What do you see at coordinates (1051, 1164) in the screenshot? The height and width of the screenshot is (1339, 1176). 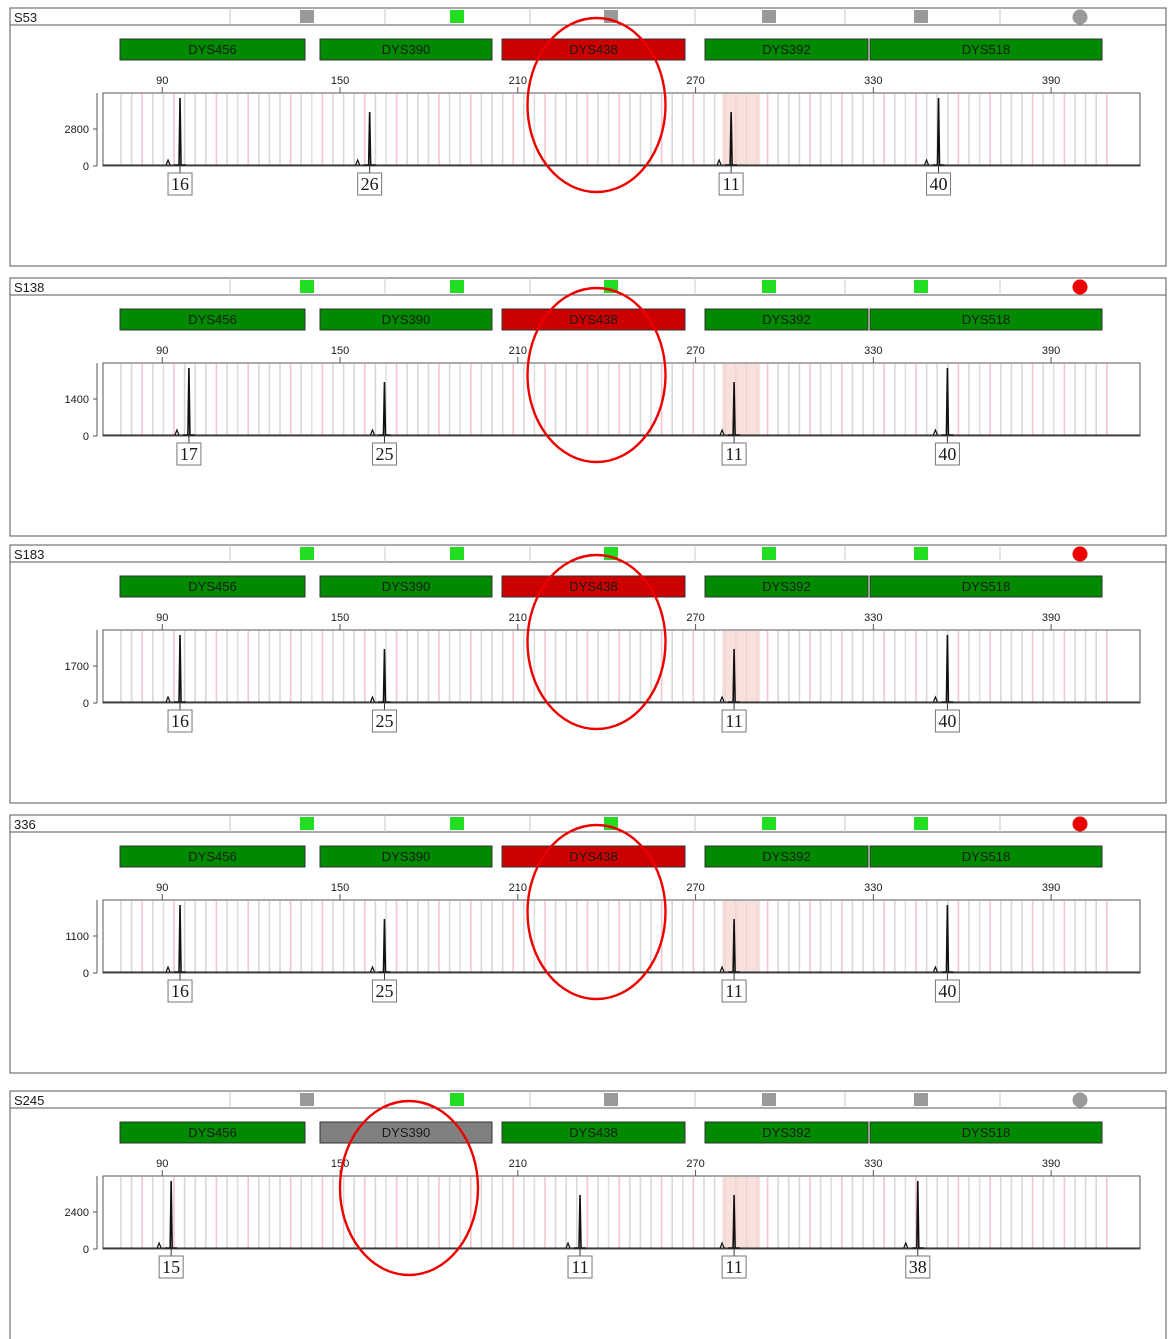 I see `x-tick-label: 390` at bounding box center [1051, 1164].